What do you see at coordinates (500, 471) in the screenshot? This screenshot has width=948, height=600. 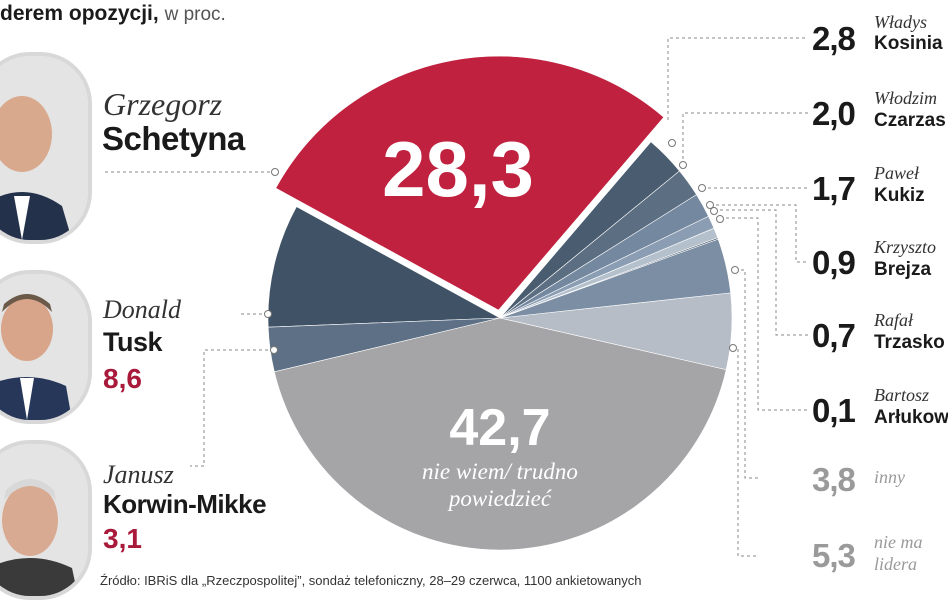 I see `bottom-slice-text-1: nie wiem/ trudno` at bounding box center [500, 471].